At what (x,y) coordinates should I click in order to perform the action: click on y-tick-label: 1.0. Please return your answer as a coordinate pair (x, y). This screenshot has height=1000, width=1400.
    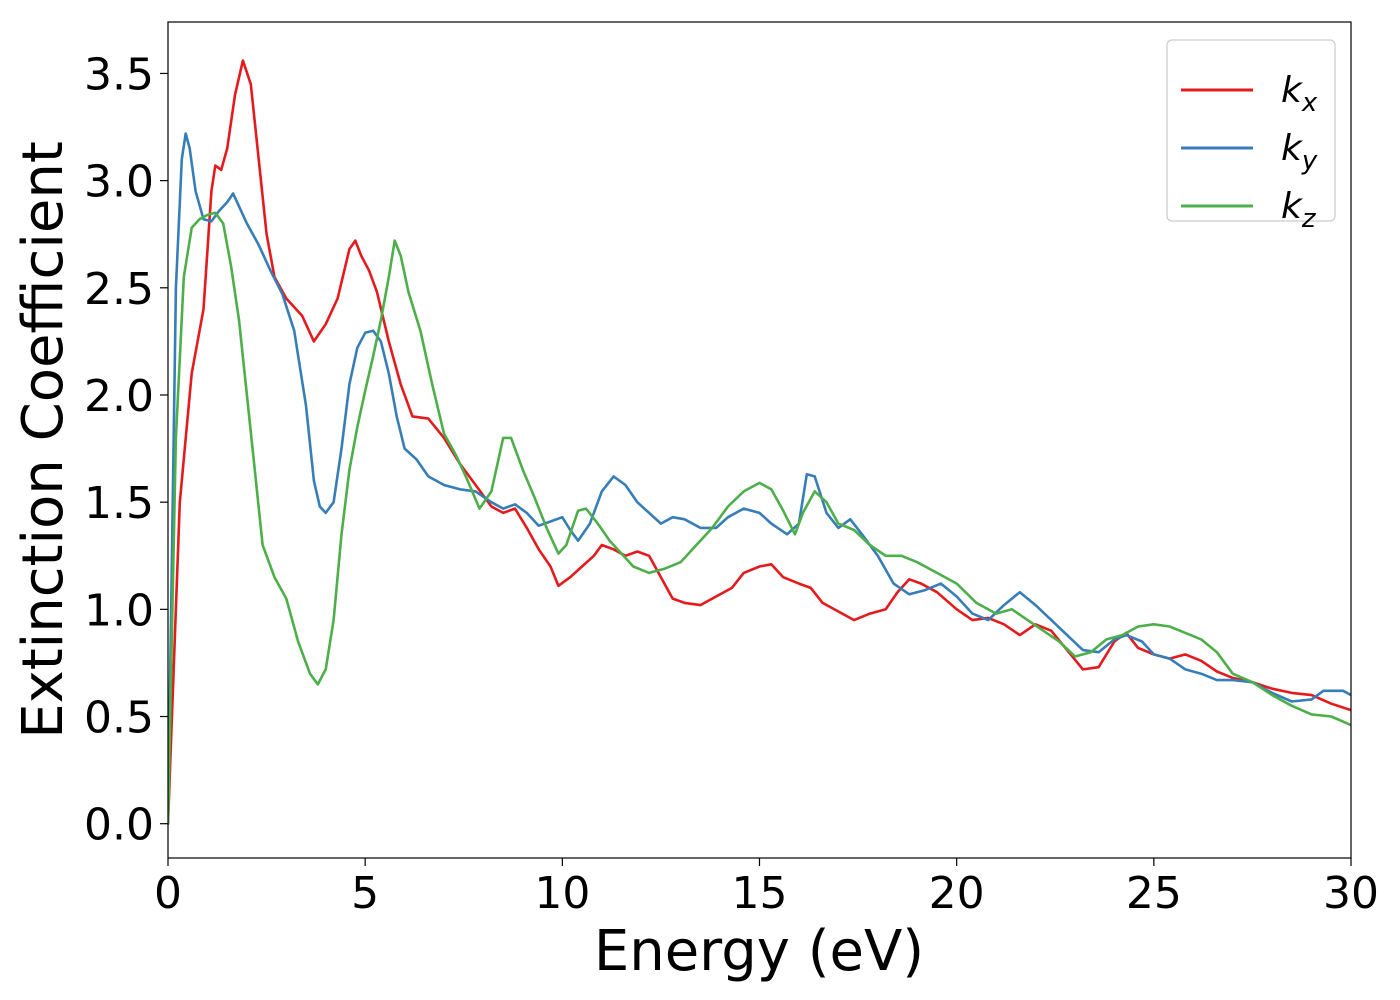
    Looking at the image, I should click on (119, 610).